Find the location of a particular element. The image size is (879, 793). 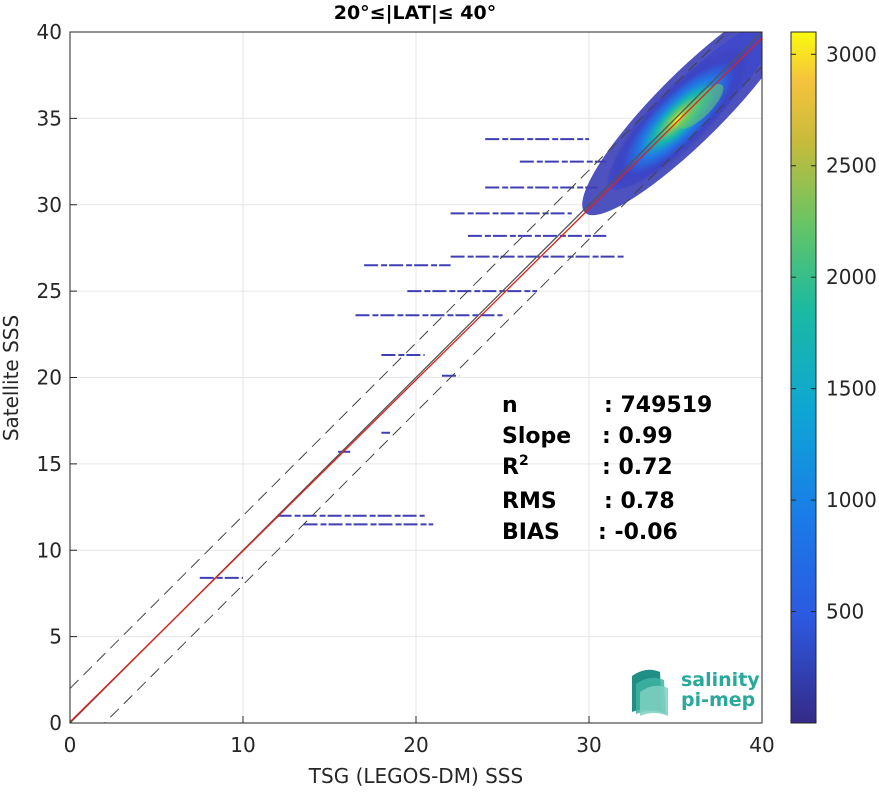

colorbar is located at coordinates (803, 377).